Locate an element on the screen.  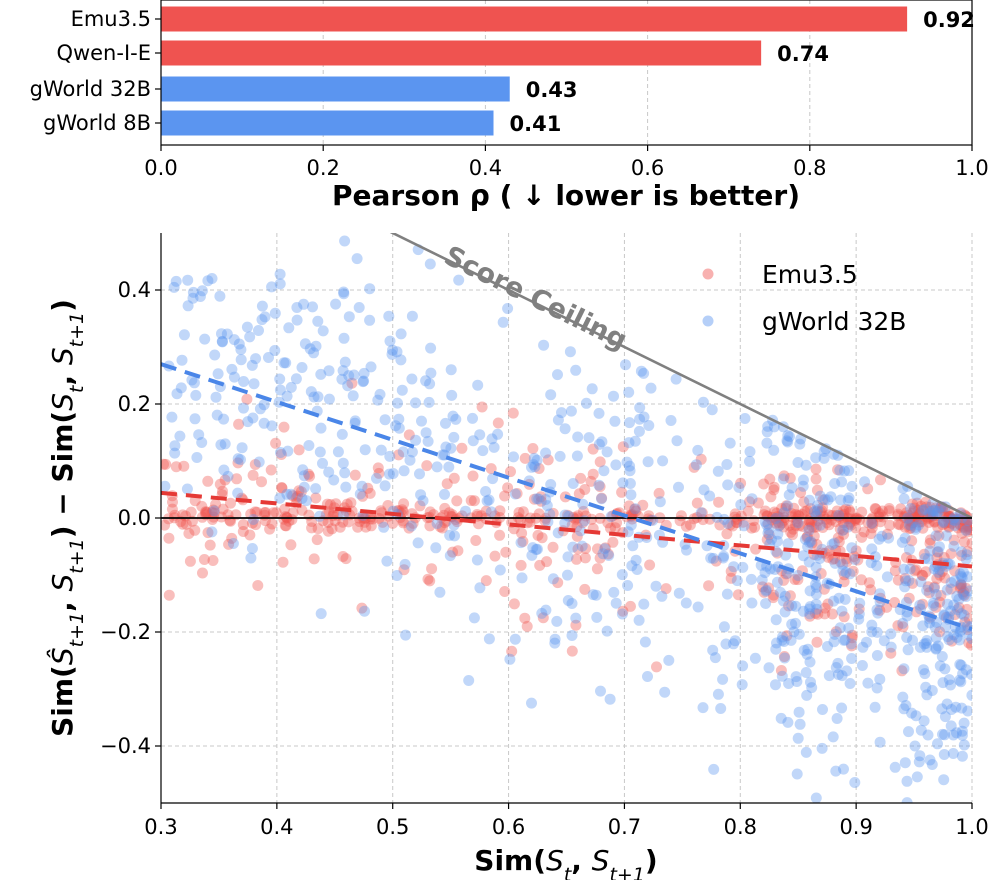
scatter-x-tick-label: 0.6 is located at coordinates (508, 827).